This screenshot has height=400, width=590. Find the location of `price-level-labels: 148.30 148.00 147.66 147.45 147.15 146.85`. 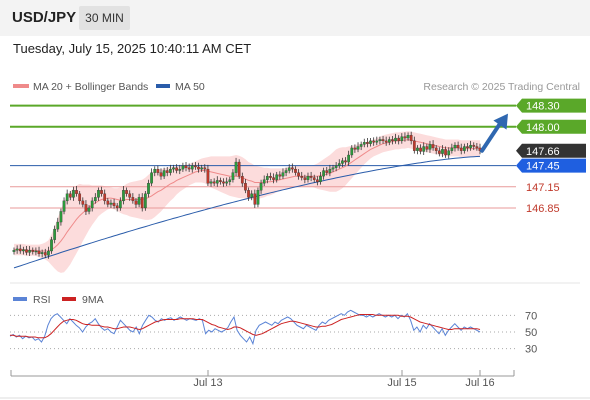

price-level-labels: 148.30 148.00 147.66 147.45 147.15 146.85 is located at coordinates (551, 156).